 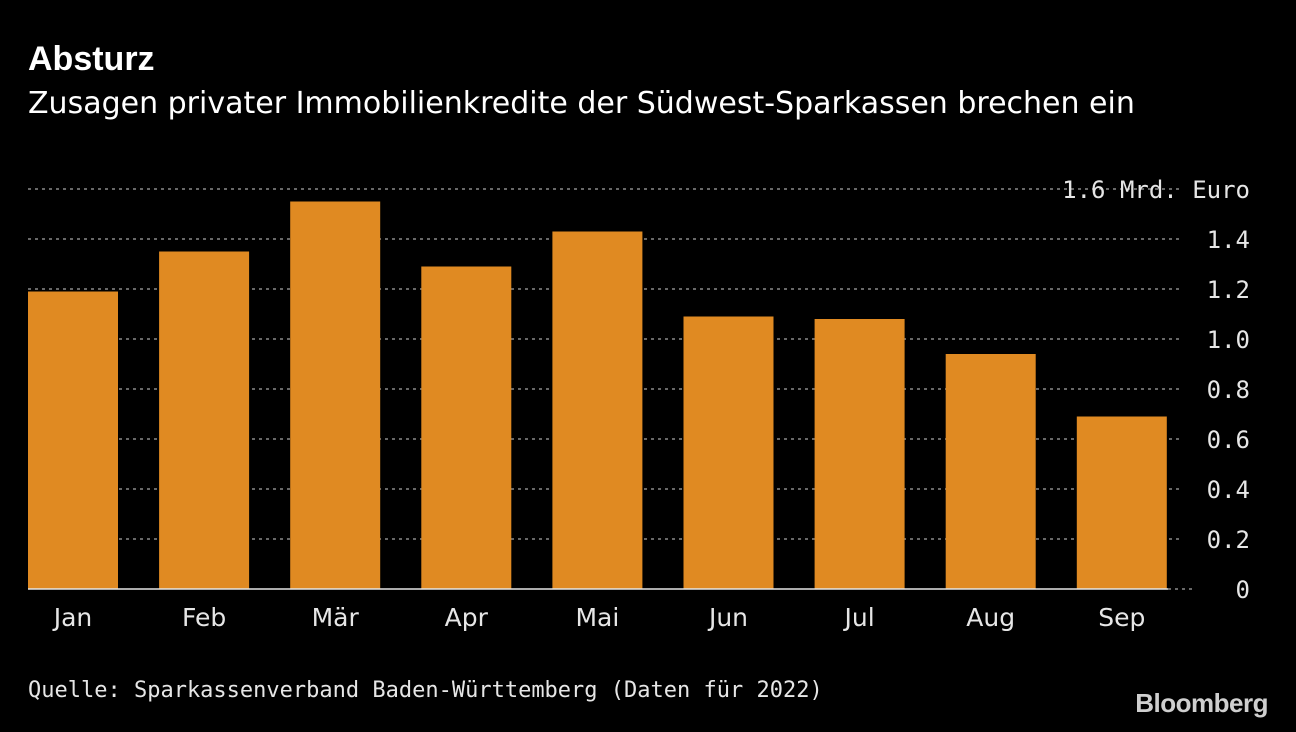 I want to click on chart-title: Absturz, so click(x=91, y=59).